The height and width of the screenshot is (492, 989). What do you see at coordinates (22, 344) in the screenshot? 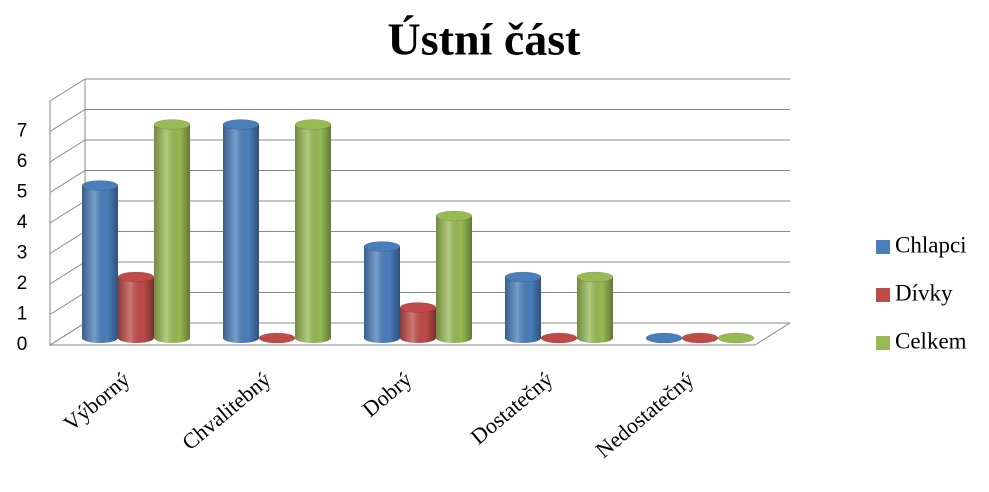
I see `y-tick-label: 0` at bounding box center [22, 344].